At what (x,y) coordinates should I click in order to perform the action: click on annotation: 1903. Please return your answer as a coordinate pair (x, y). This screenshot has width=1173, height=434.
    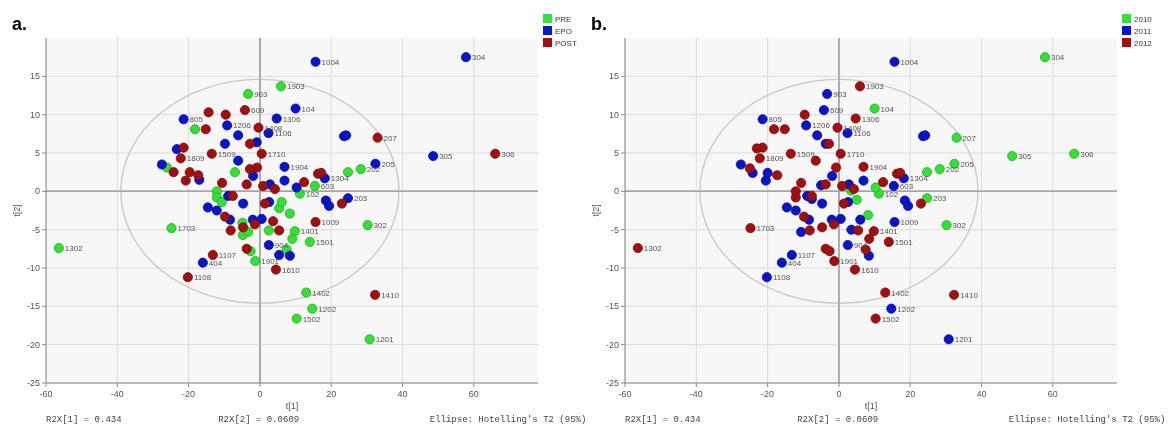
    Looking at the image, I should click on (296, 87).